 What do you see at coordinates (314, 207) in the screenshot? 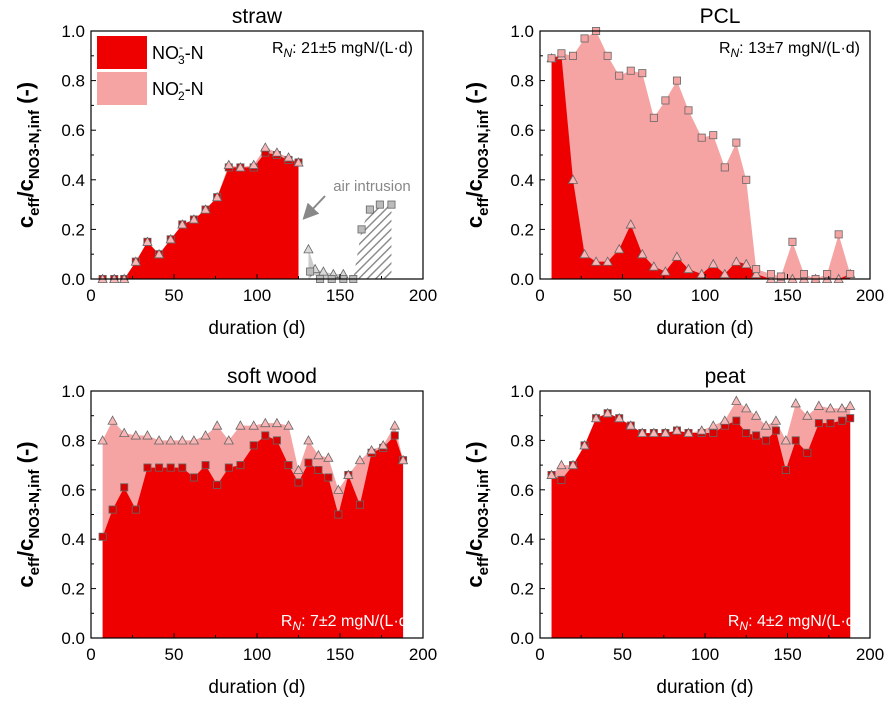
I see `air-intrusion-arrow` at bounding box center [314, 207].